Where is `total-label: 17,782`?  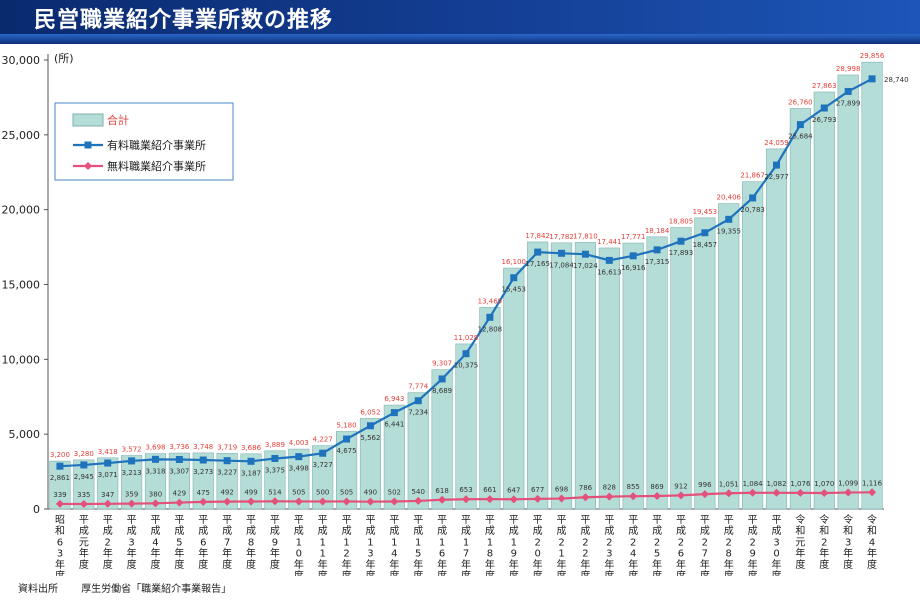 total-label: 17,782 is located at coordinates (561, 237).